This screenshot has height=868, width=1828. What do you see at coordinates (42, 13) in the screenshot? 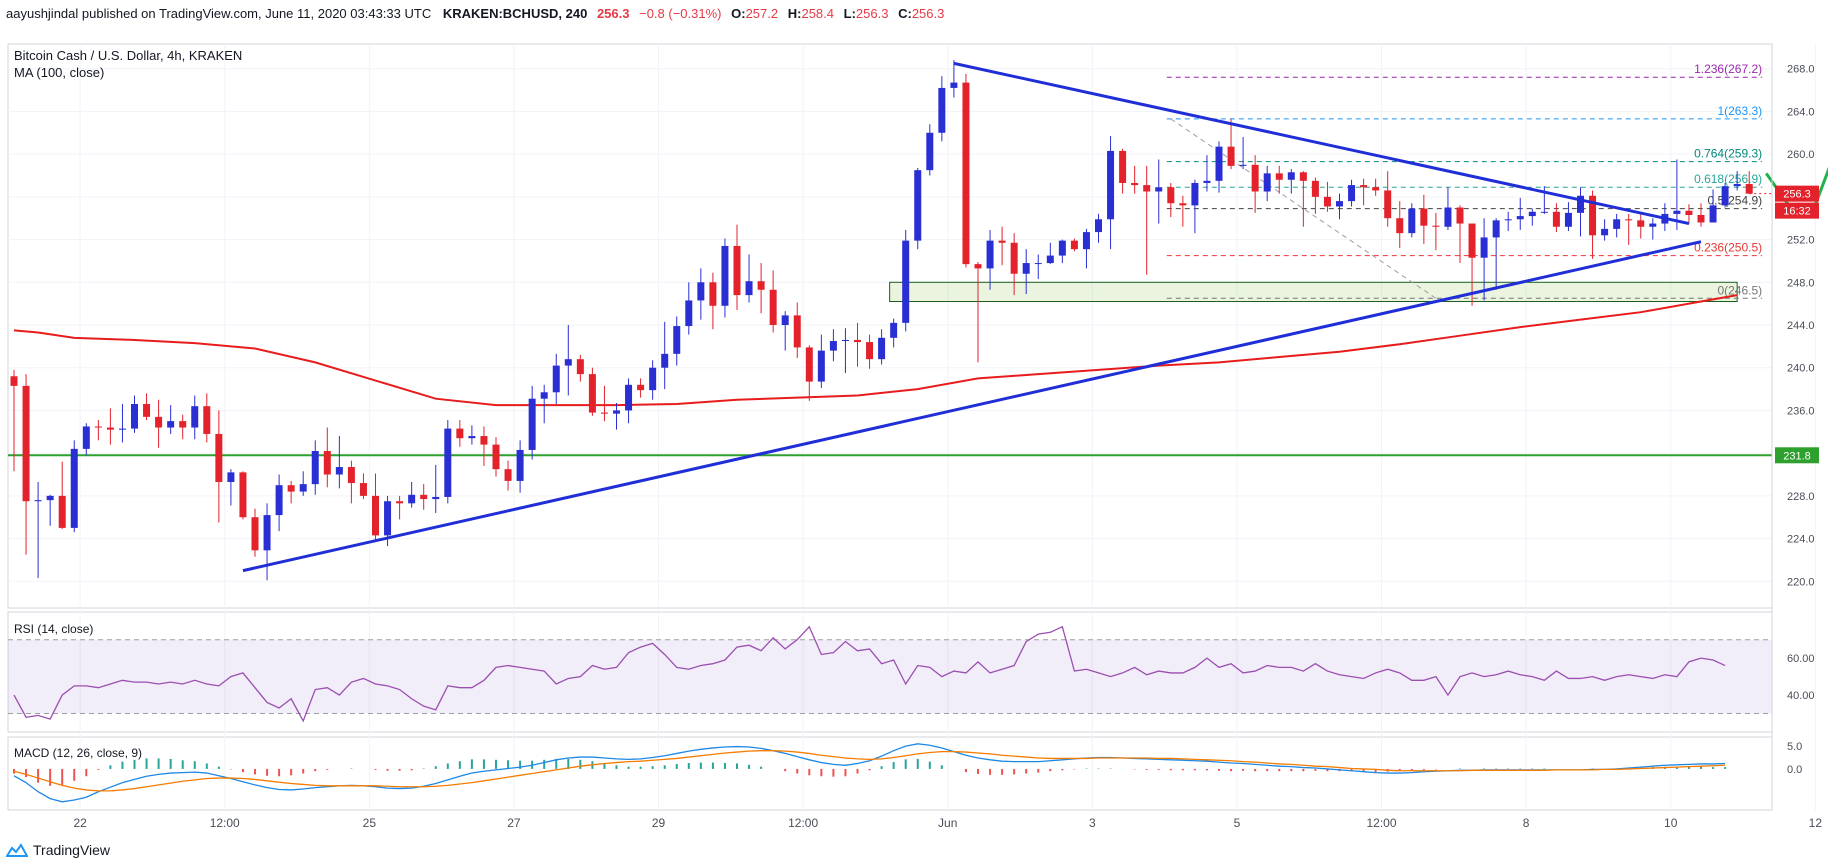
I see `publisher-name: aayushjindal` at bounding box center [42, 13].